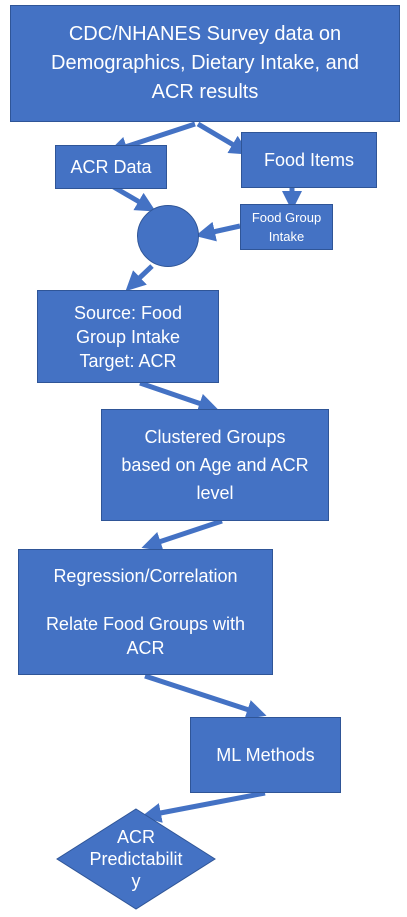 The width and height of the screenshot is (407, 917). I want to click on diamond-shape, so click(136, 859).